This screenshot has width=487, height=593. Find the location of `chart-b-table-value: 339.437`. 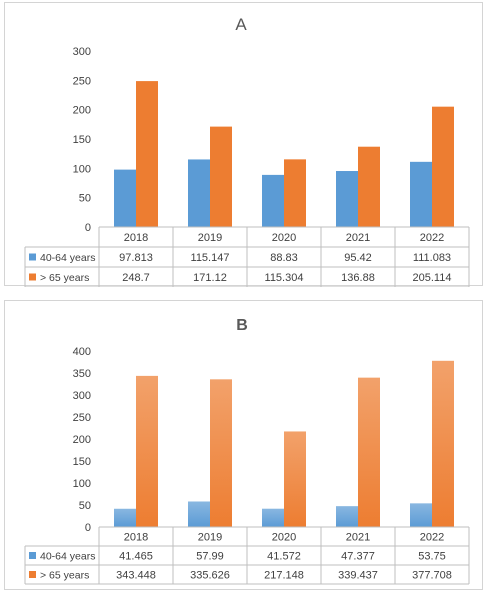

chart-b-table-value: 339.437 is located at coordinates (358, 576).